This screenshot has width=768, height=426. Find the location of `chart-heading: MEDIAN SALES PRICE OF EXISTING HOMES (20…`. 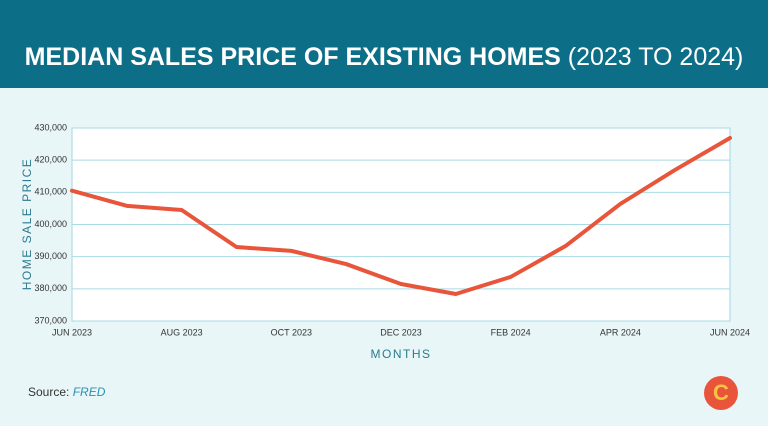

chart-heading: MEDIAN SALES PRICE OF EXISTING HOMES (20… is located at coordinates (384, 57).